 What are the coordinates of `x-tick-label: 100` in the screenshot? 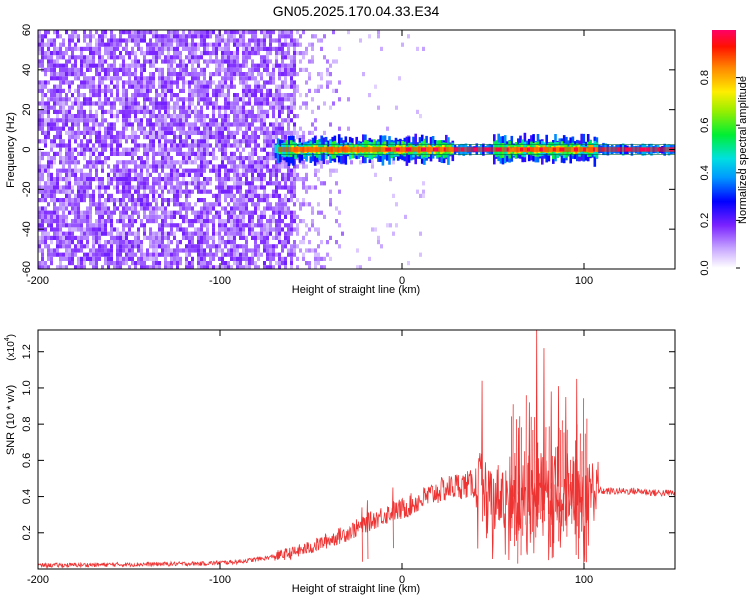 It's located at (584, 580).